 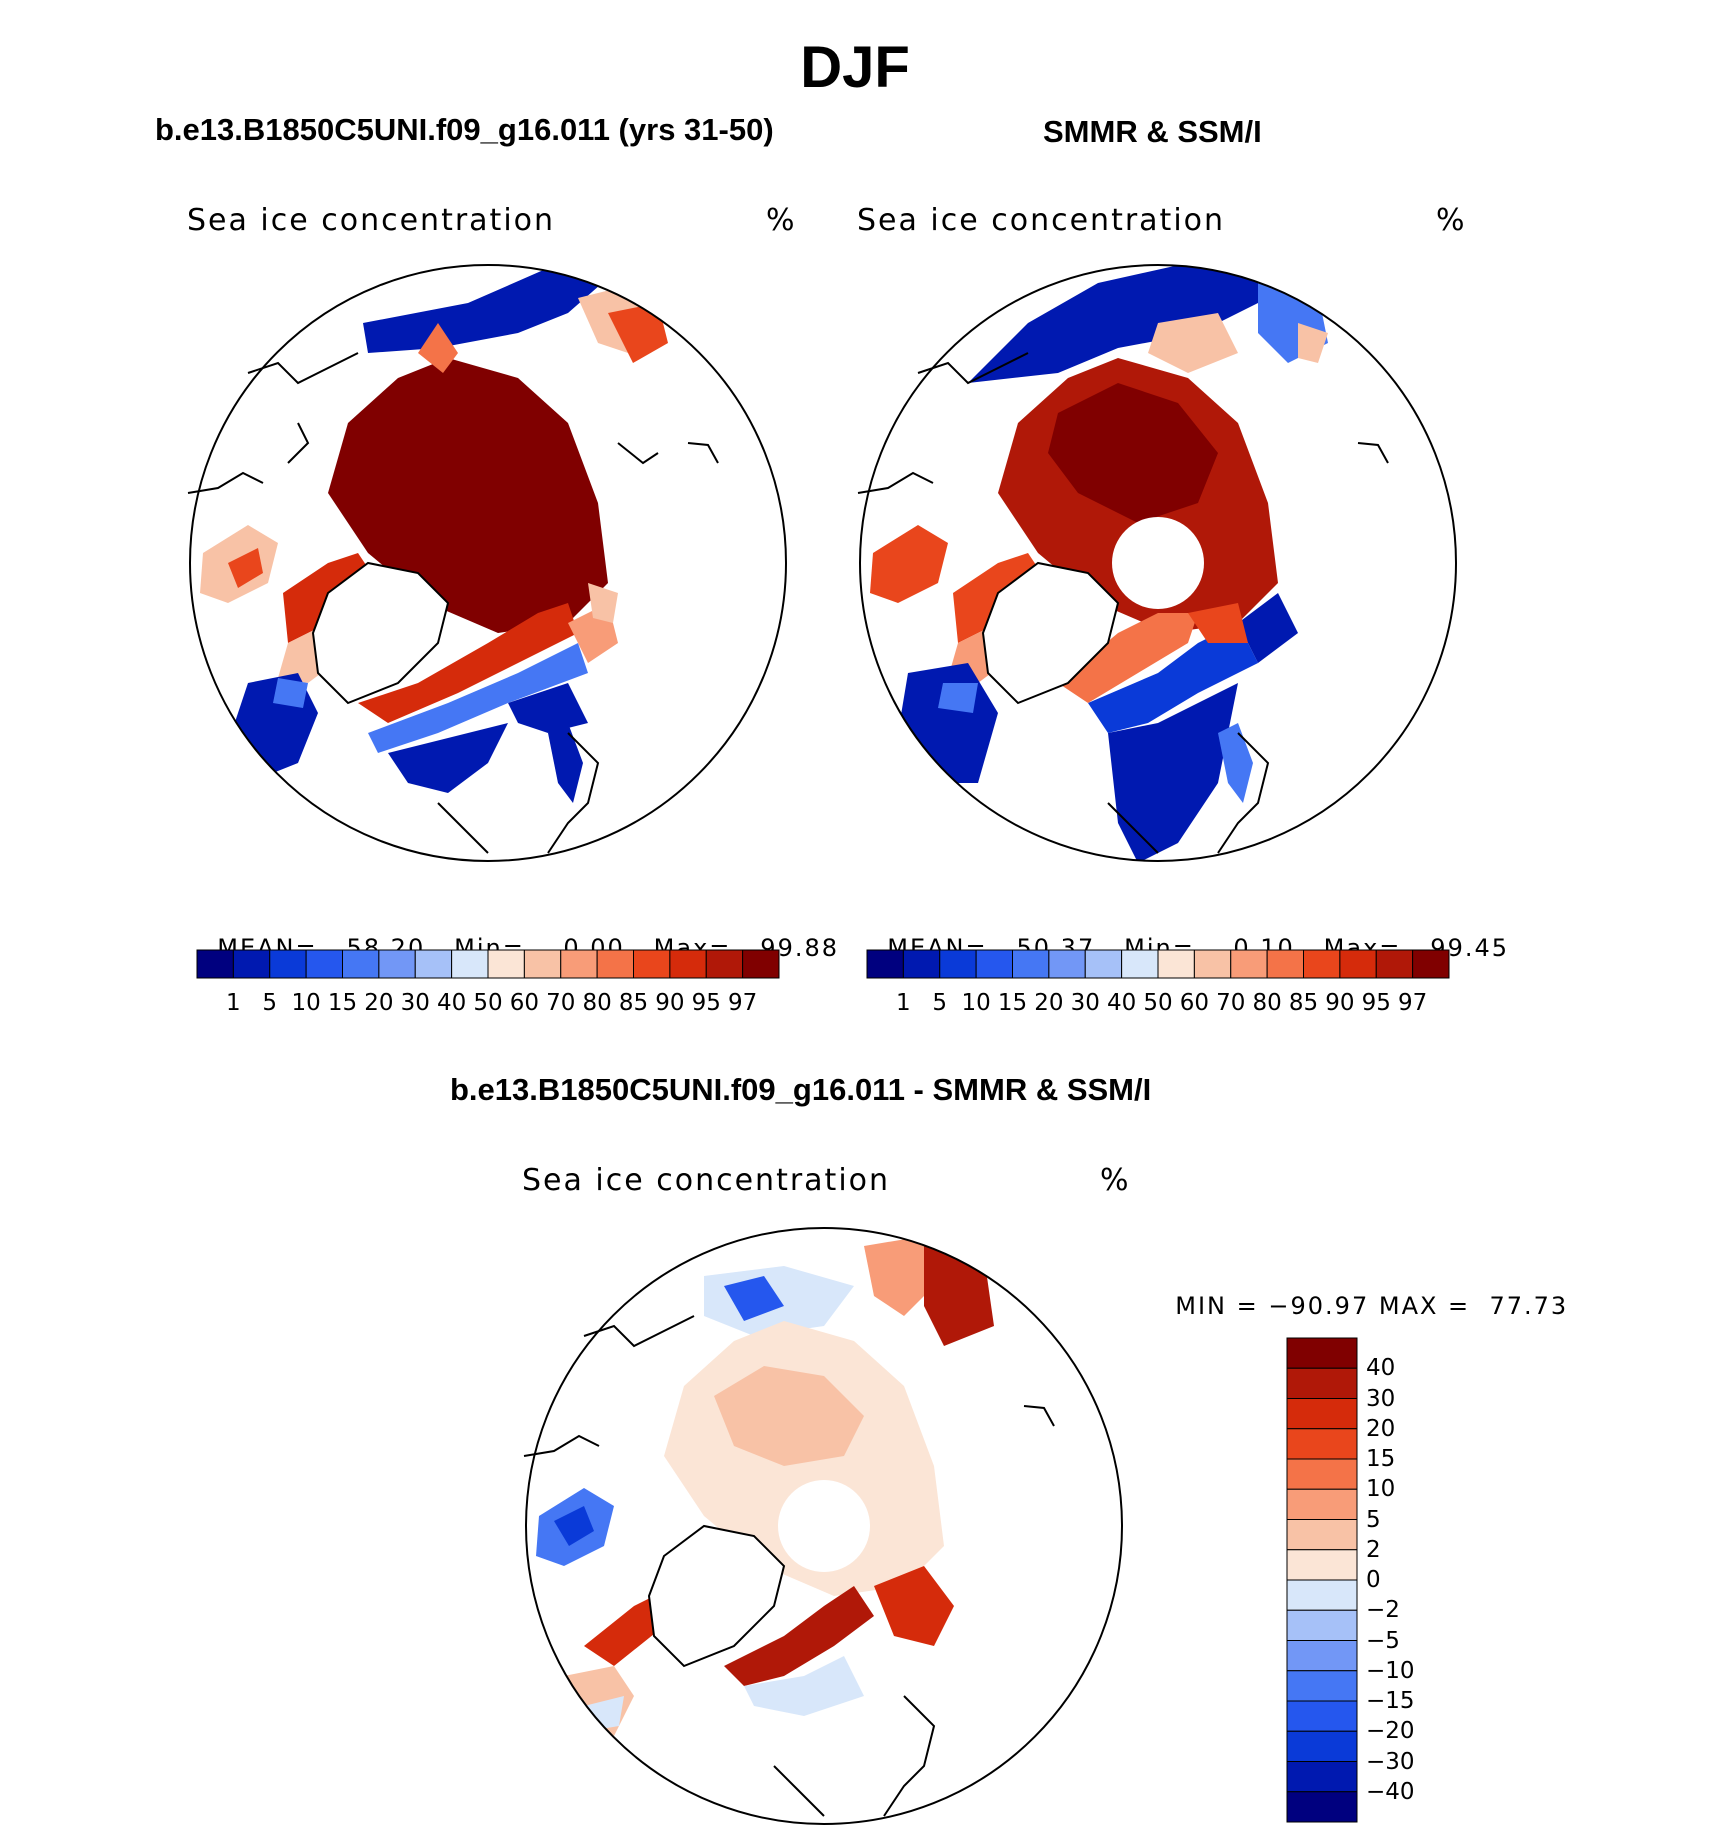 I want to click on colorbar-tick-label: −30, so click(x=1390, y=1761).